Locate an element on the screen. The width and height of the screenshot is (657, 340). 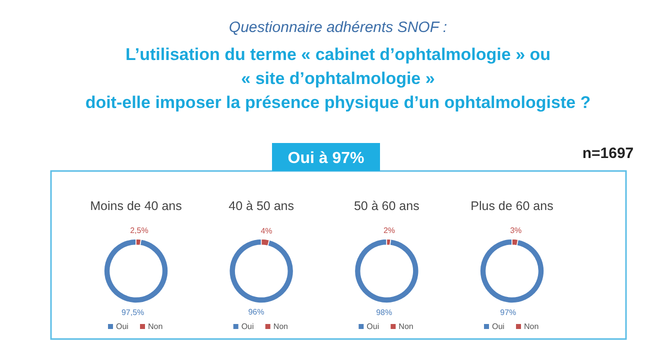
data-label: 97,5% is located at coordinates (132, 312).